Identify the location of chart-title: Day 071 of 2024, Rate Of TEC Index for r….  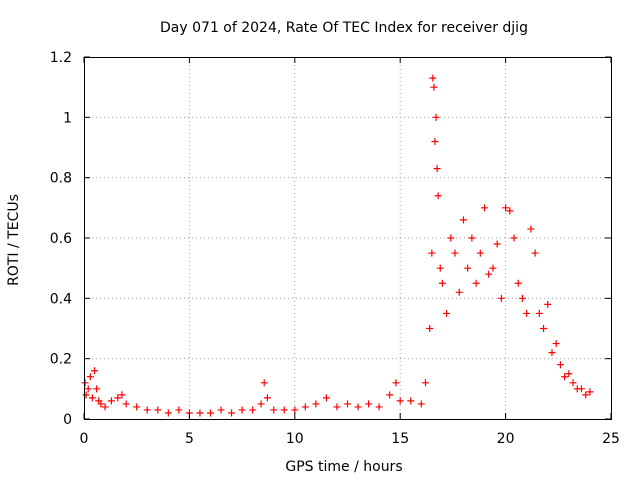
(344, 28).